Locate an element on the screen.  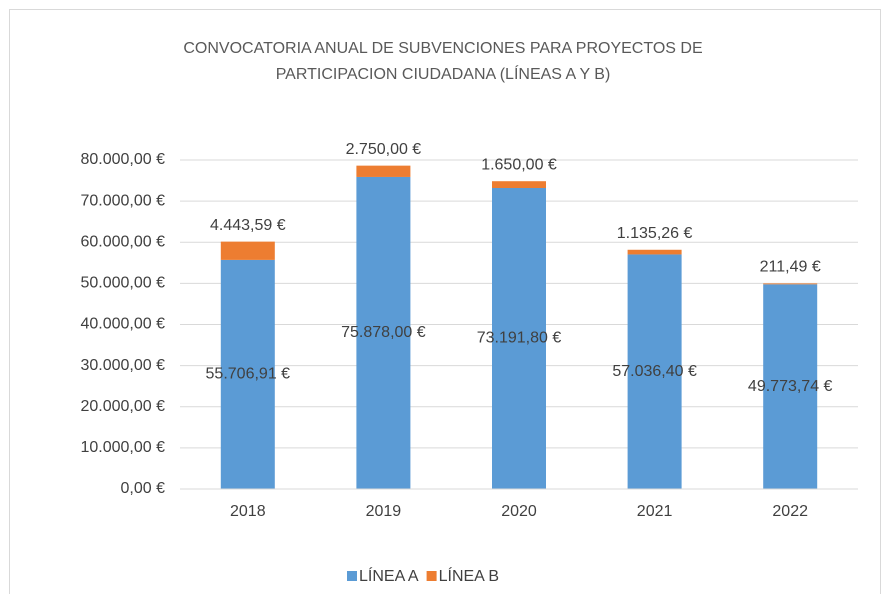
x-tick-label: 2018 is located at coordinates (248, 511).